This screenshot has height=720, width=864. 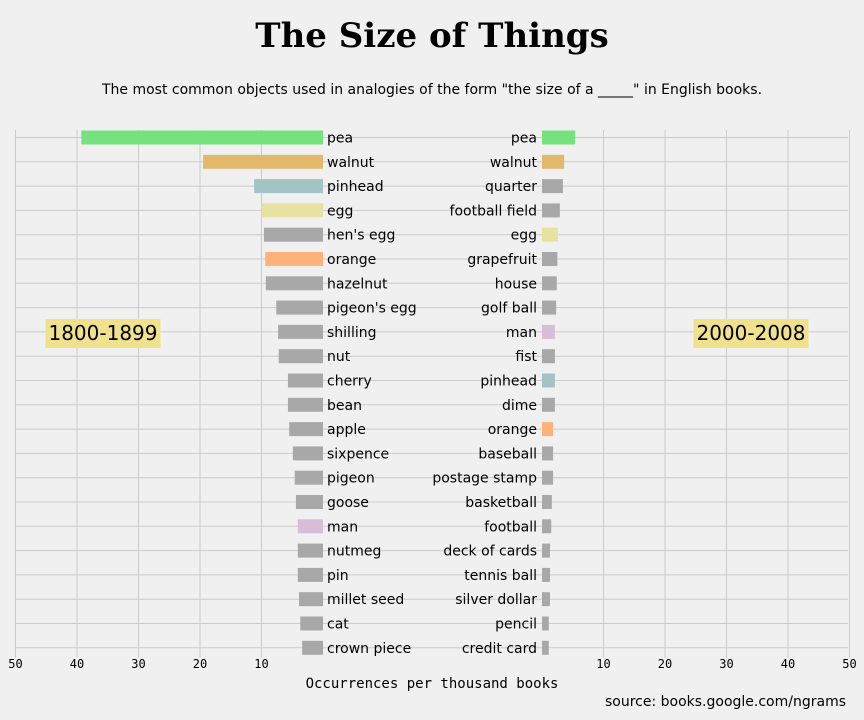 I want to click on bar-1800-cat, so click(x=311, y=623).